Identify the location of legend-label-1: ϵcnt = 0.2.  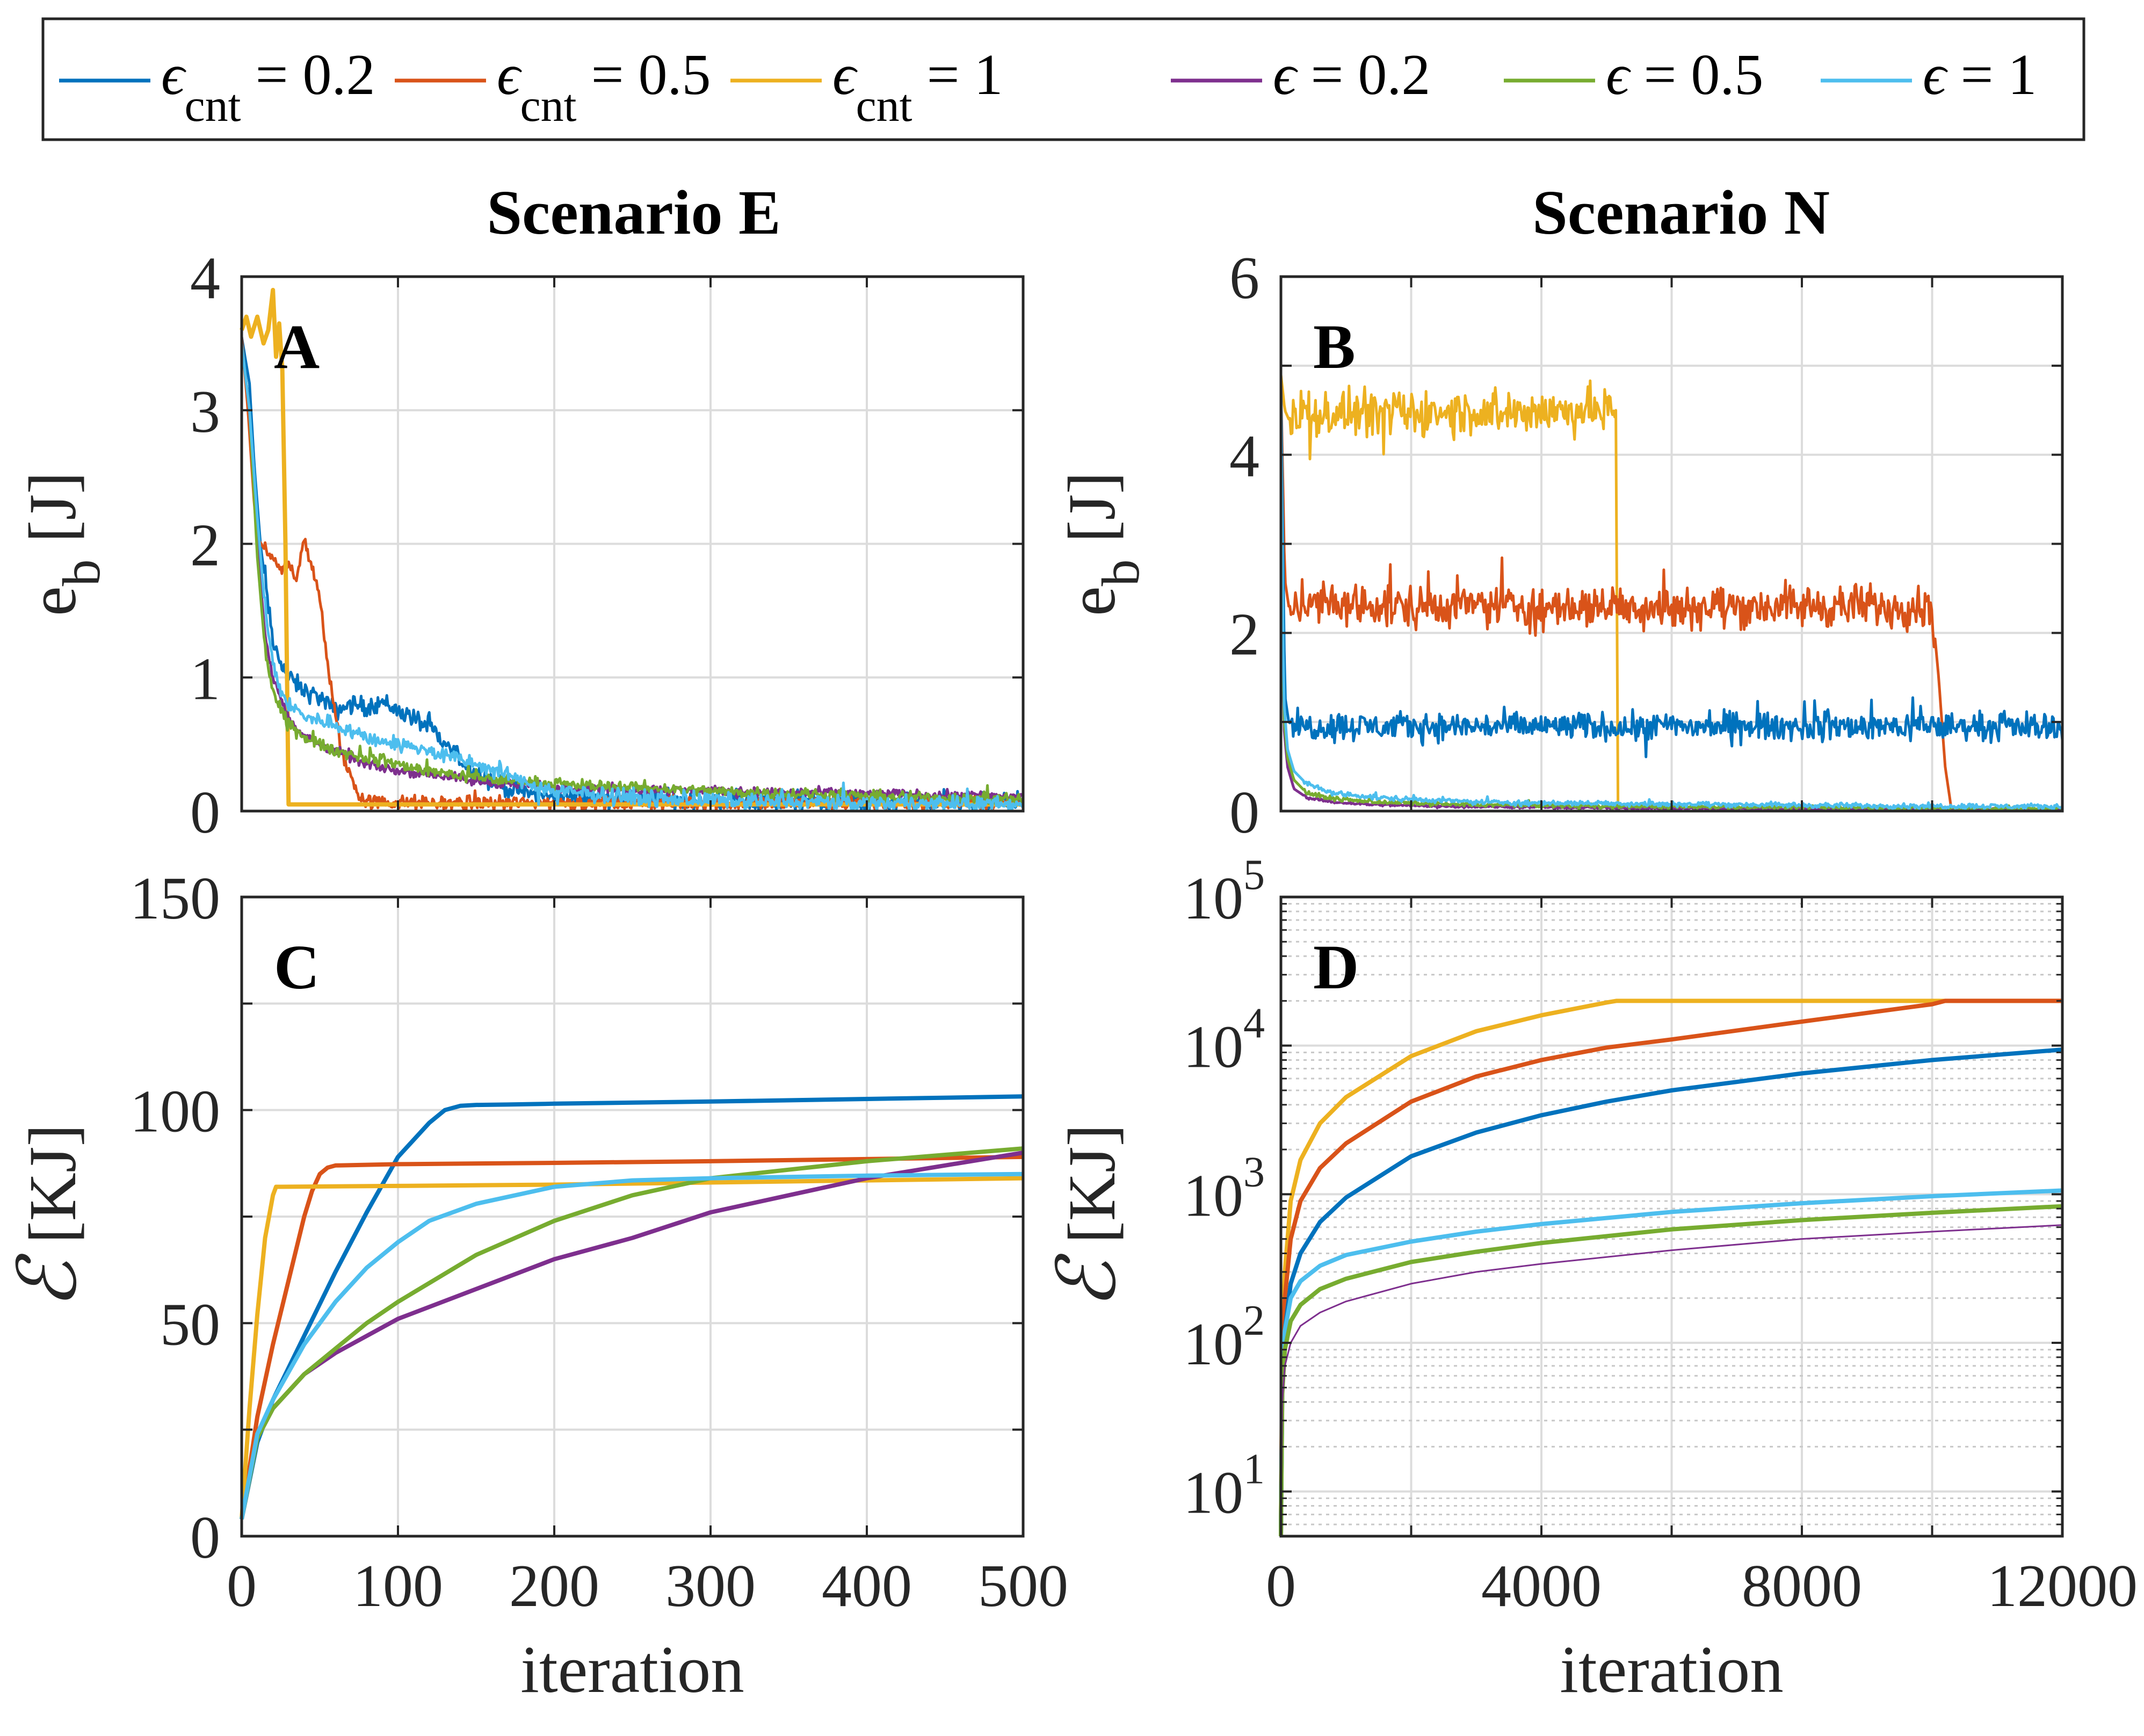
(268, 87).